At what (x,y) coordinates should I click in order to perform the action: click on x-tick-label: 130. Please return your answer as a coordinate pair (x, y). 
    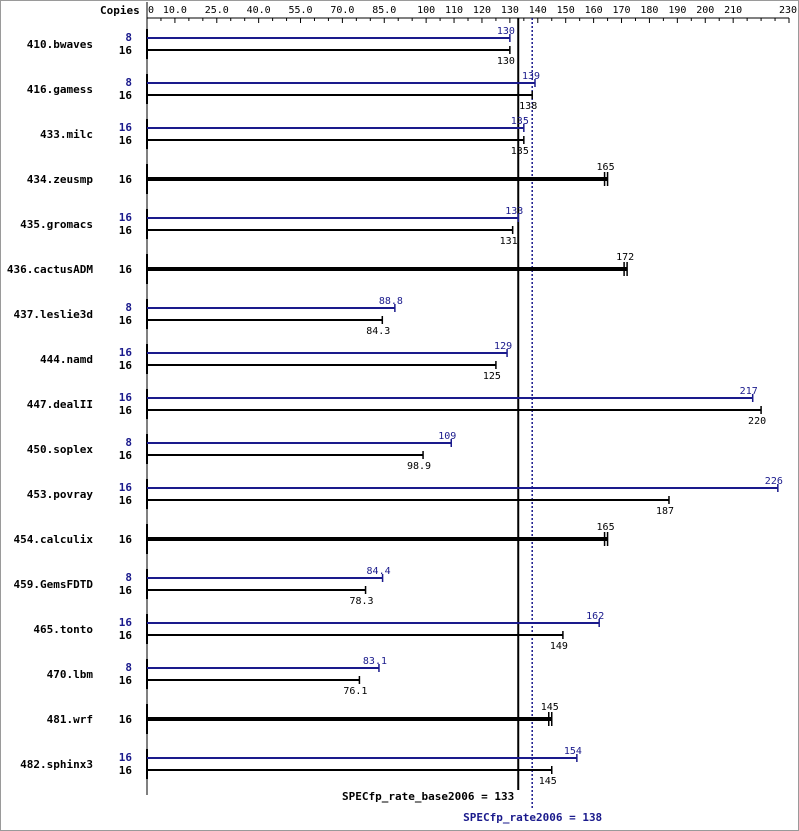
    Looking at the image, I should click on (510, 10).